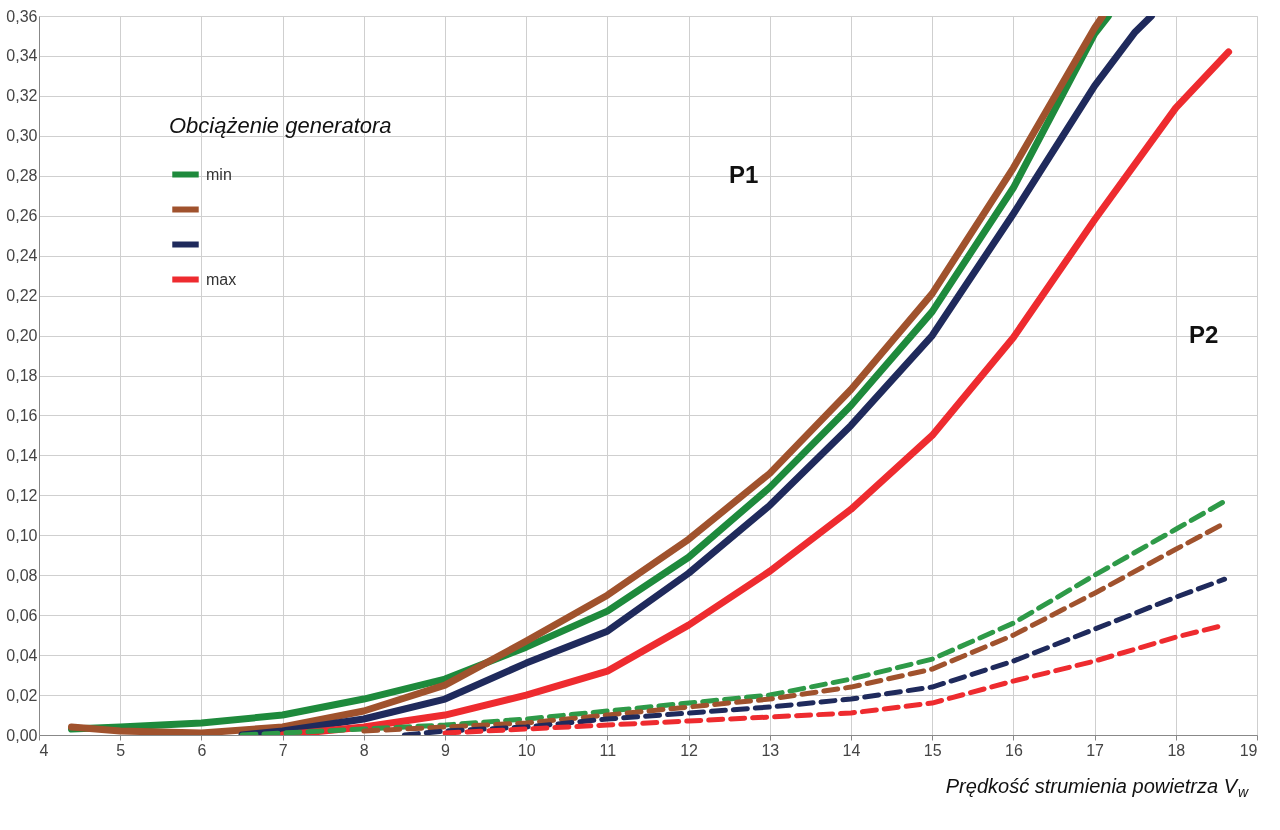 The width and height of the screenshot is (1280, 830). I want to click on y-tick-label: 0,10, so click(22, 535).